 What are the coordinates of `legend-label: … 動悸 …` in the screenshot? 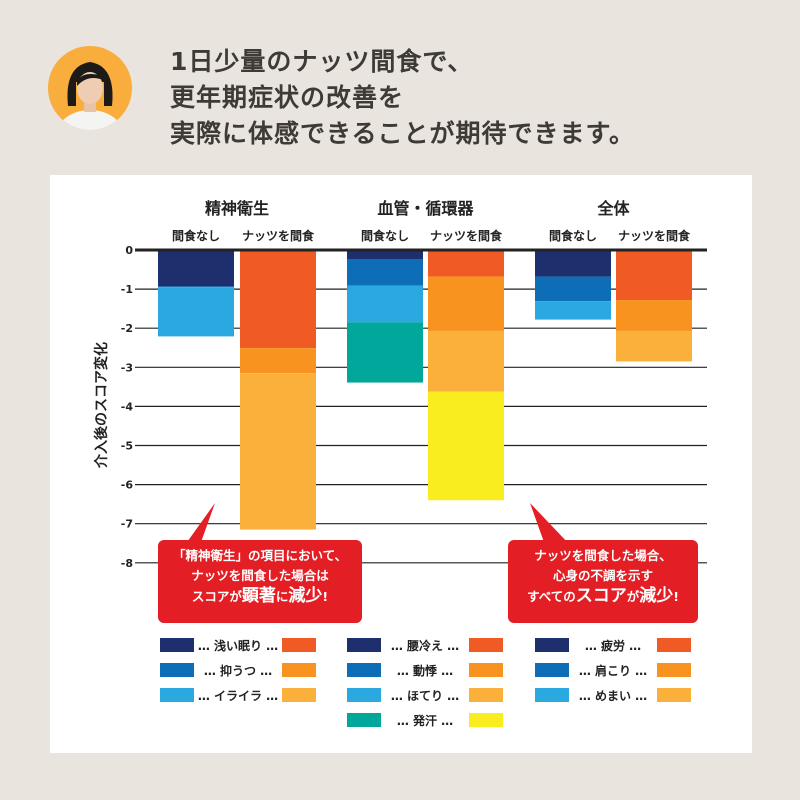 It's located at (425, 670).